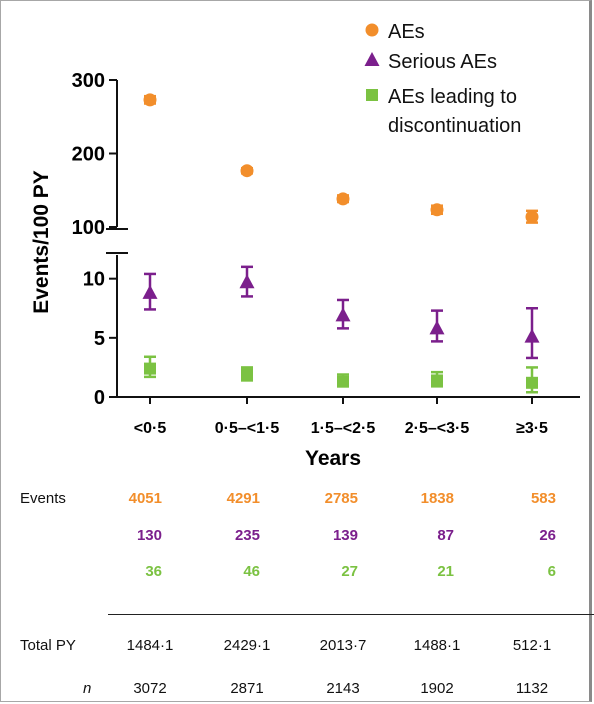  What do you see at coordinates (452, 97) in the screenshot?
I see `legend-label: AEs leading to` at bounding box center [452, 97].